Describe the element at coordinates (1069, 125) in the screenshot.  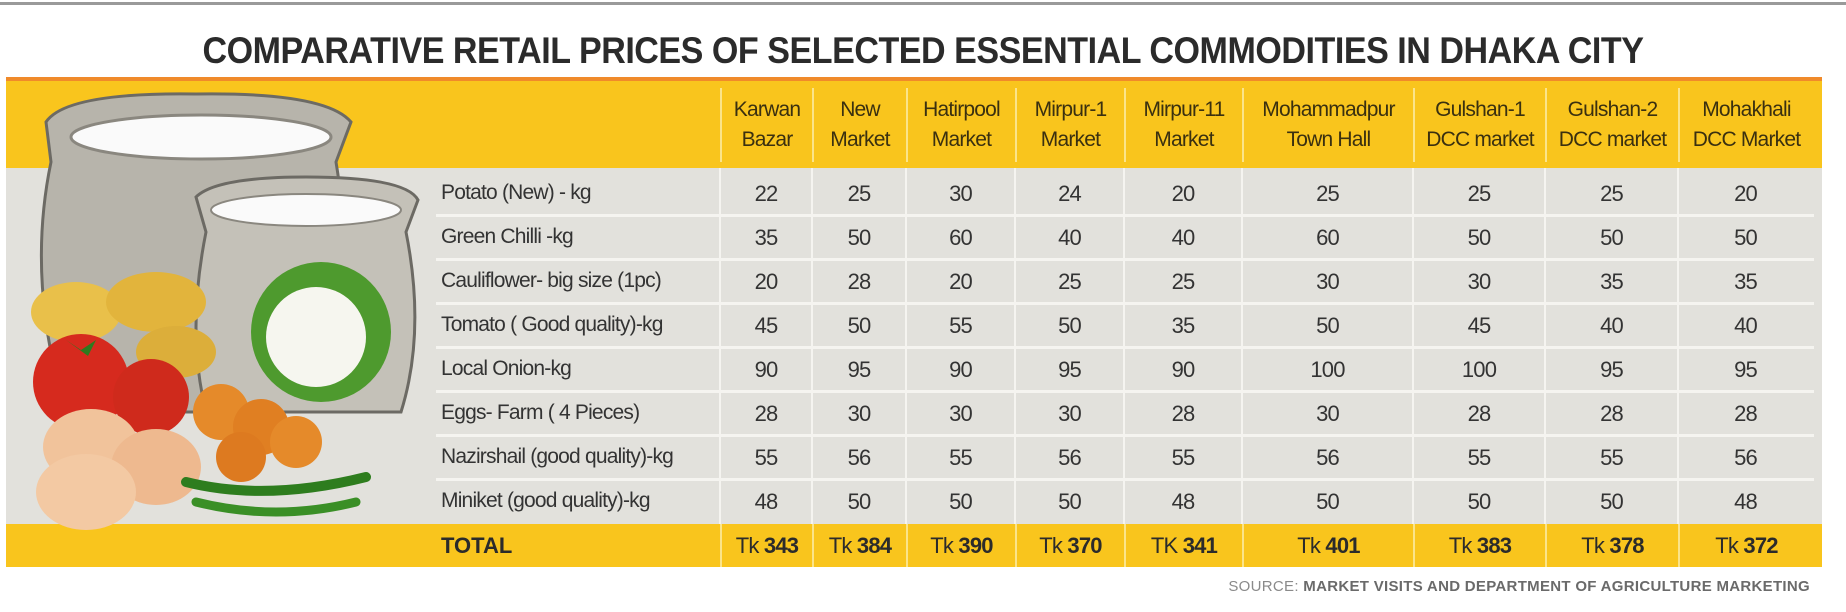
I see `column-header: Mirpur-1 Market` at that location.